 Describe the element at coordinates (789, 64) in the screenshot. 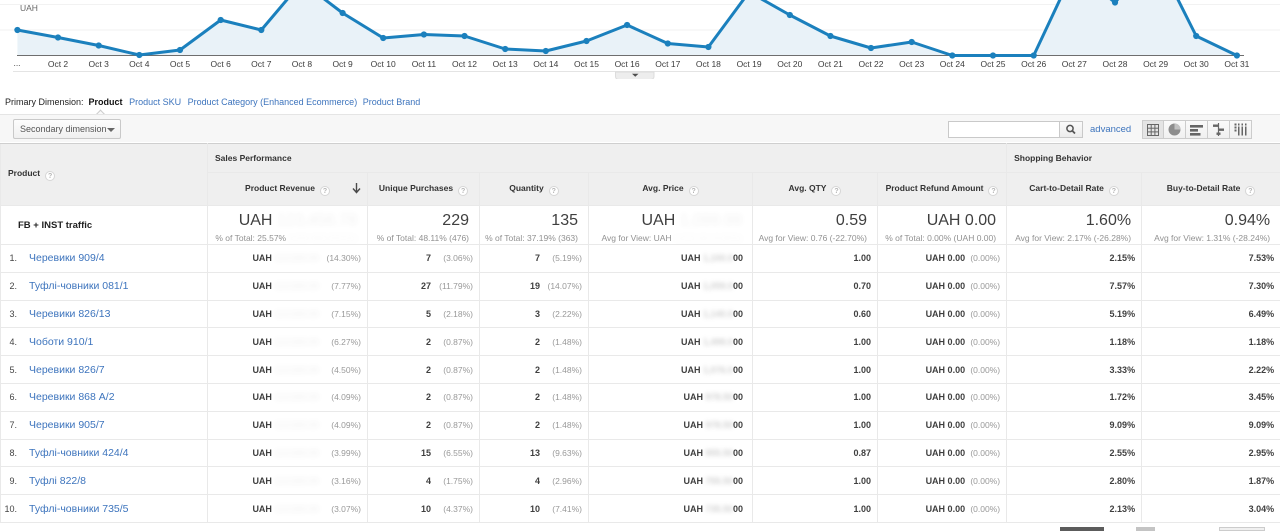

I see `svg-text: Oct 20` at that location.